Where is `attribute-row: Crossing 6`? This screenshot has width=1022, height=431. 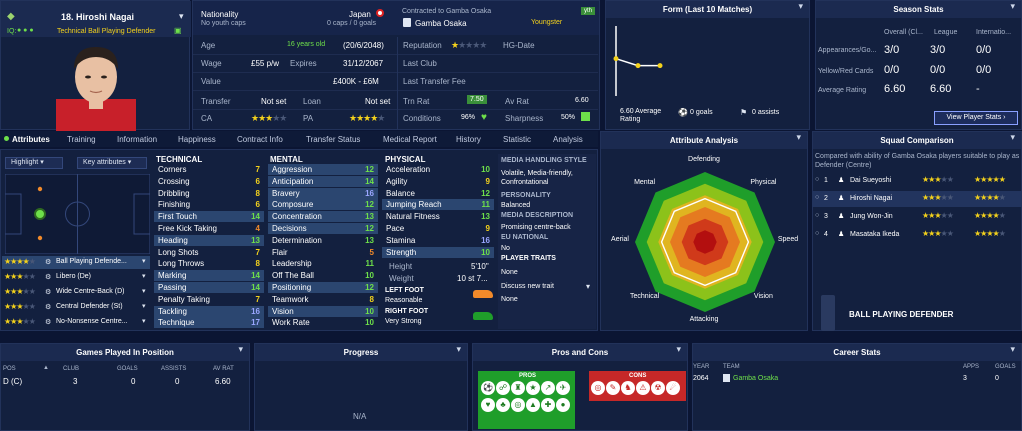
attribute-row: Crossing 6 is located at coordinates (209, 181).